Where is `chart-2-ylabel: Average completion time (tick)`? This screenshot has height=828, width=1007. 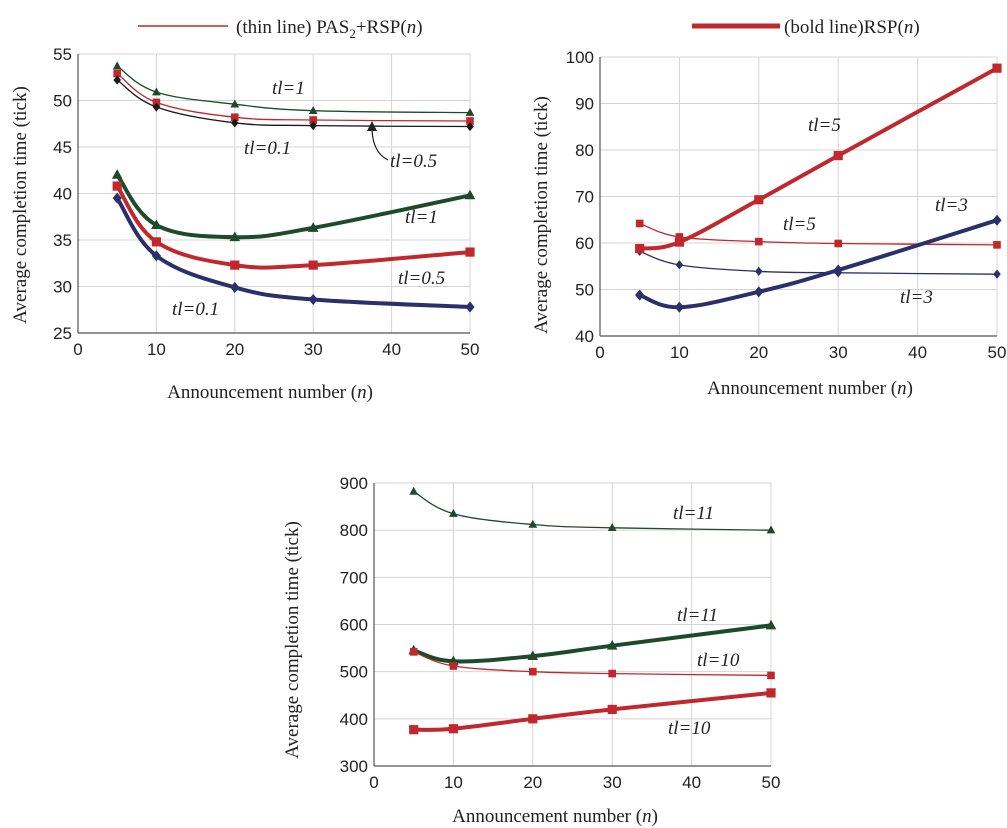
chart-2-ylabel: Average completion time (tick) is located at coordinates (541, 215).